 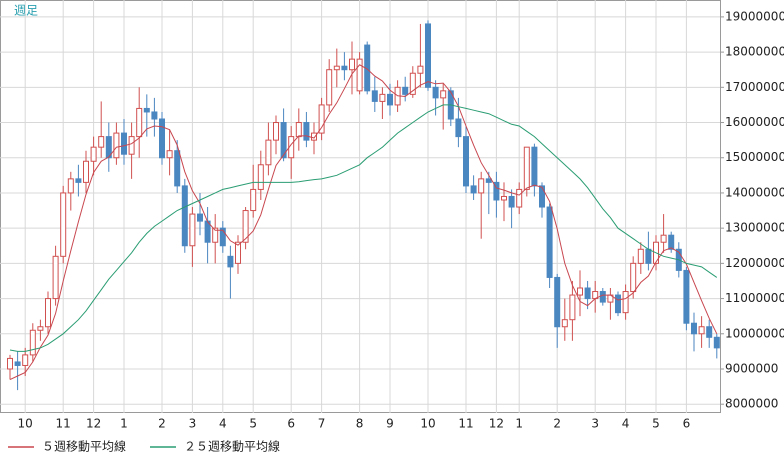 I want to click on y-tick-label: 14000000, so click(x=754, y=192).